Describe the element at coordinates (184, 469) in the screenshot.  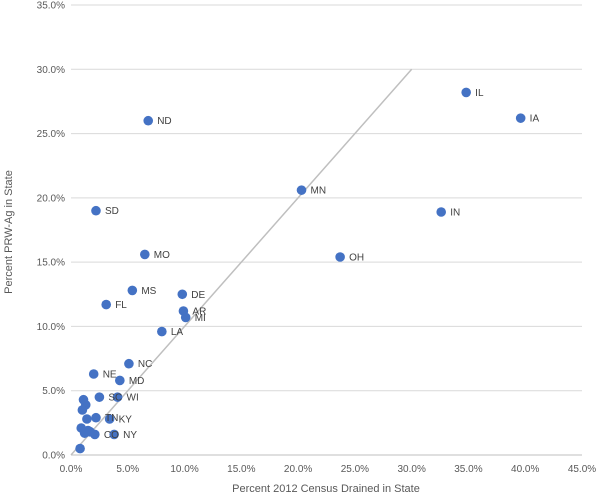
I see `x-tick-label: 10.0%` at that location.